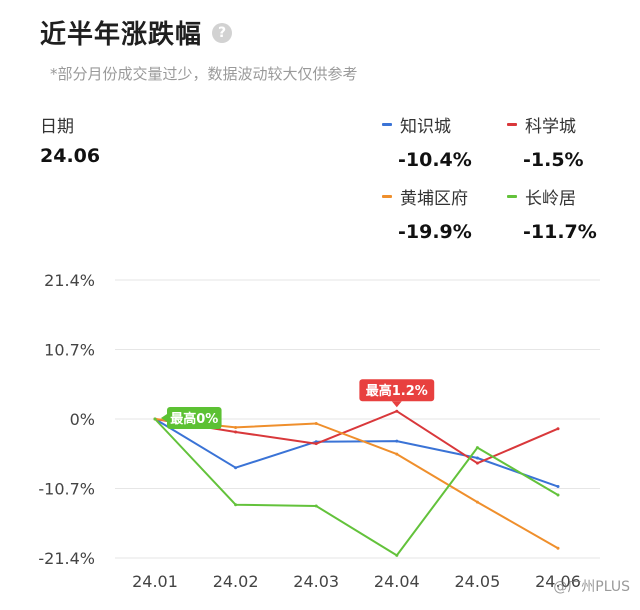  What do you see at coordinates (435, 232) in the screenshot?
I see `legend-value: -19.9%` at bounding box center [435, 232].